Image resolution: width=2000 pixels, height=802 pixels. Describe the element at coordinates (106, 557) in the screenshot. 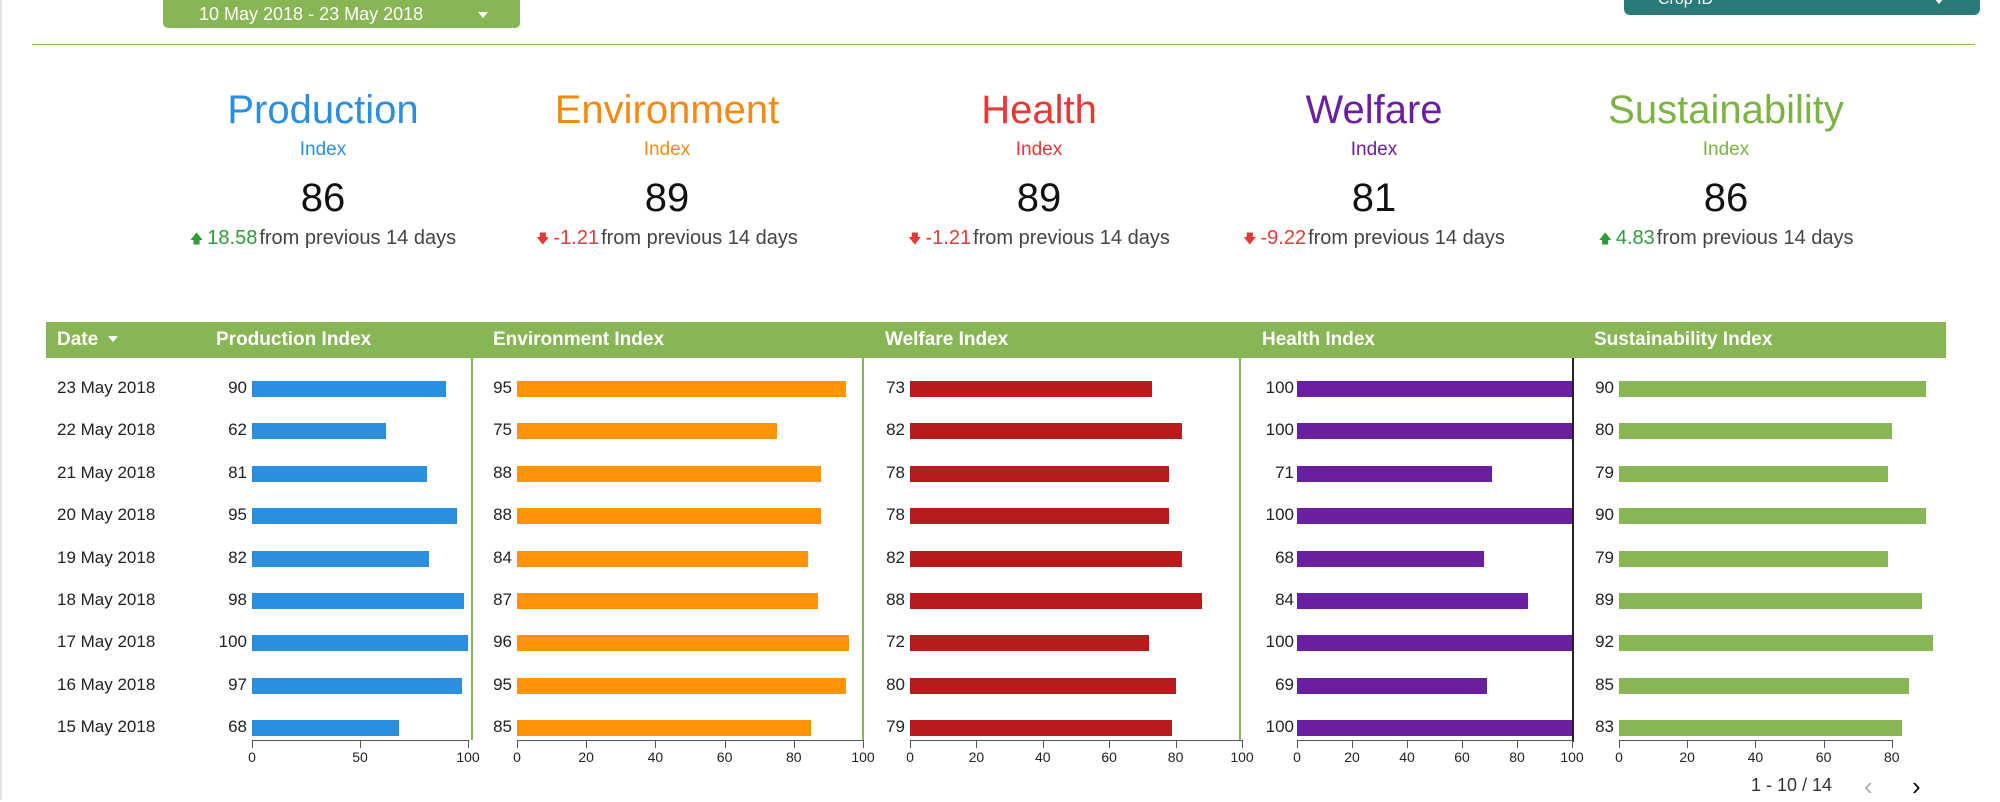

I see `date-cell: 19 May 2018` at that location.